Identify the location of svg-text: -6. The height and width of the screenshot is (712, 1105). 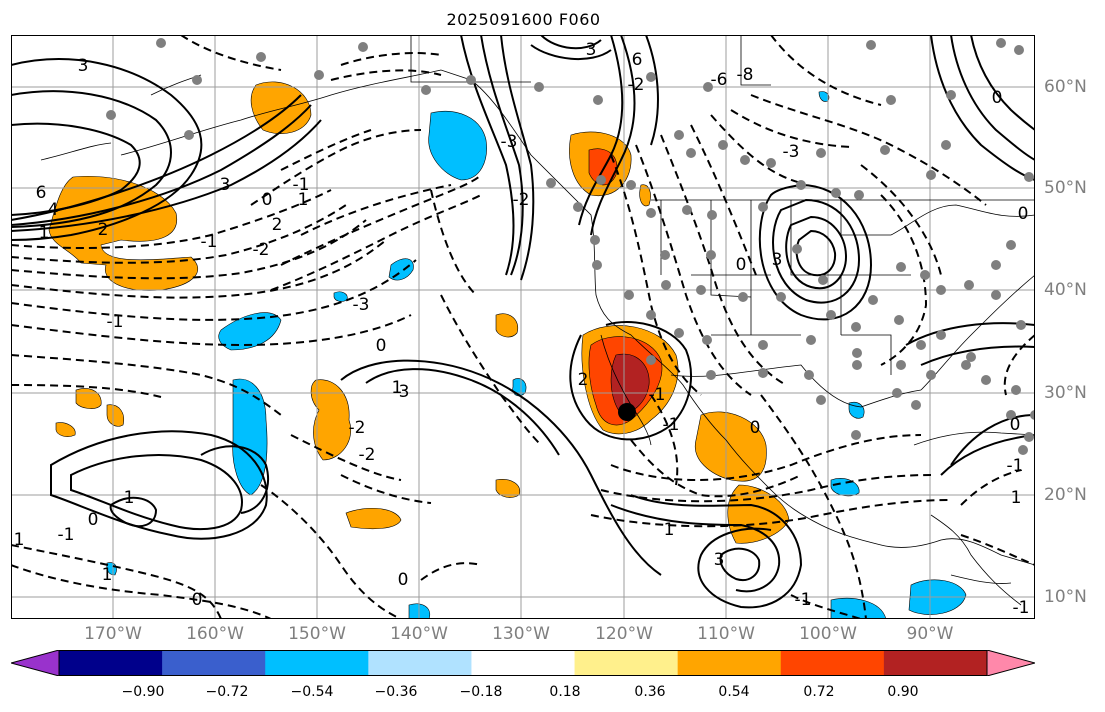
(719, 80).